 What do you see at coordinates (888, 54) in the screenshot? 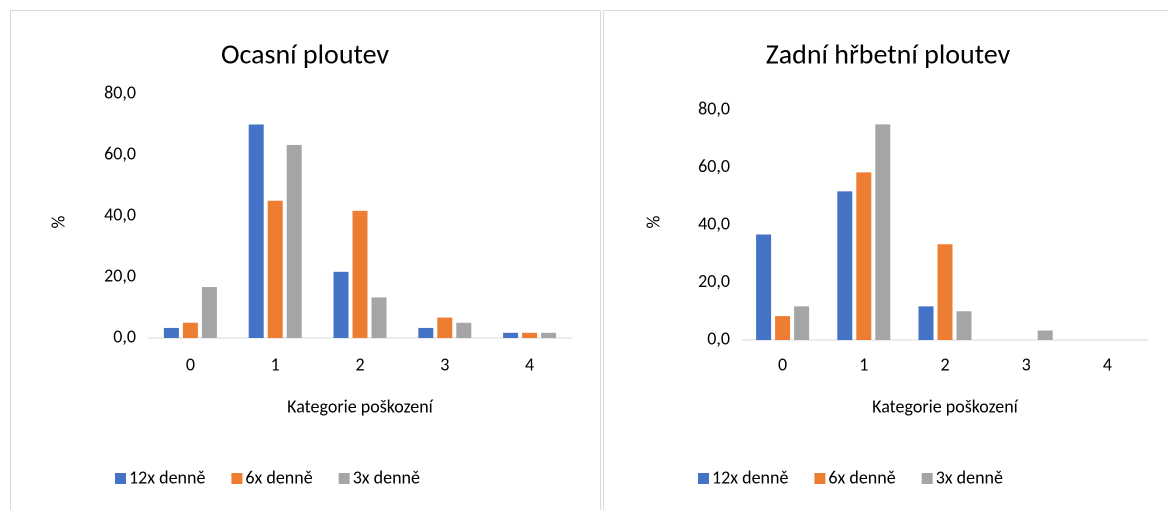
I see `chart-title: Zadní hřbetní ploutev` at bounding box center [888, 54].